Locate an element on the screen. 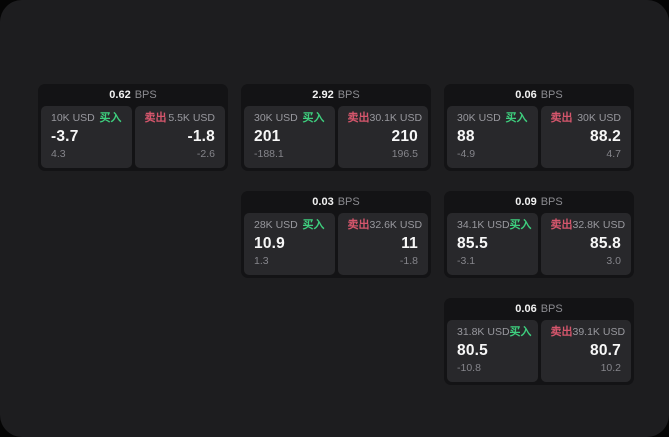 Image resolution: width=669 pixels, height=437 pixels. spread-header: 0.62 BPS is located at coordinates (133, 95).